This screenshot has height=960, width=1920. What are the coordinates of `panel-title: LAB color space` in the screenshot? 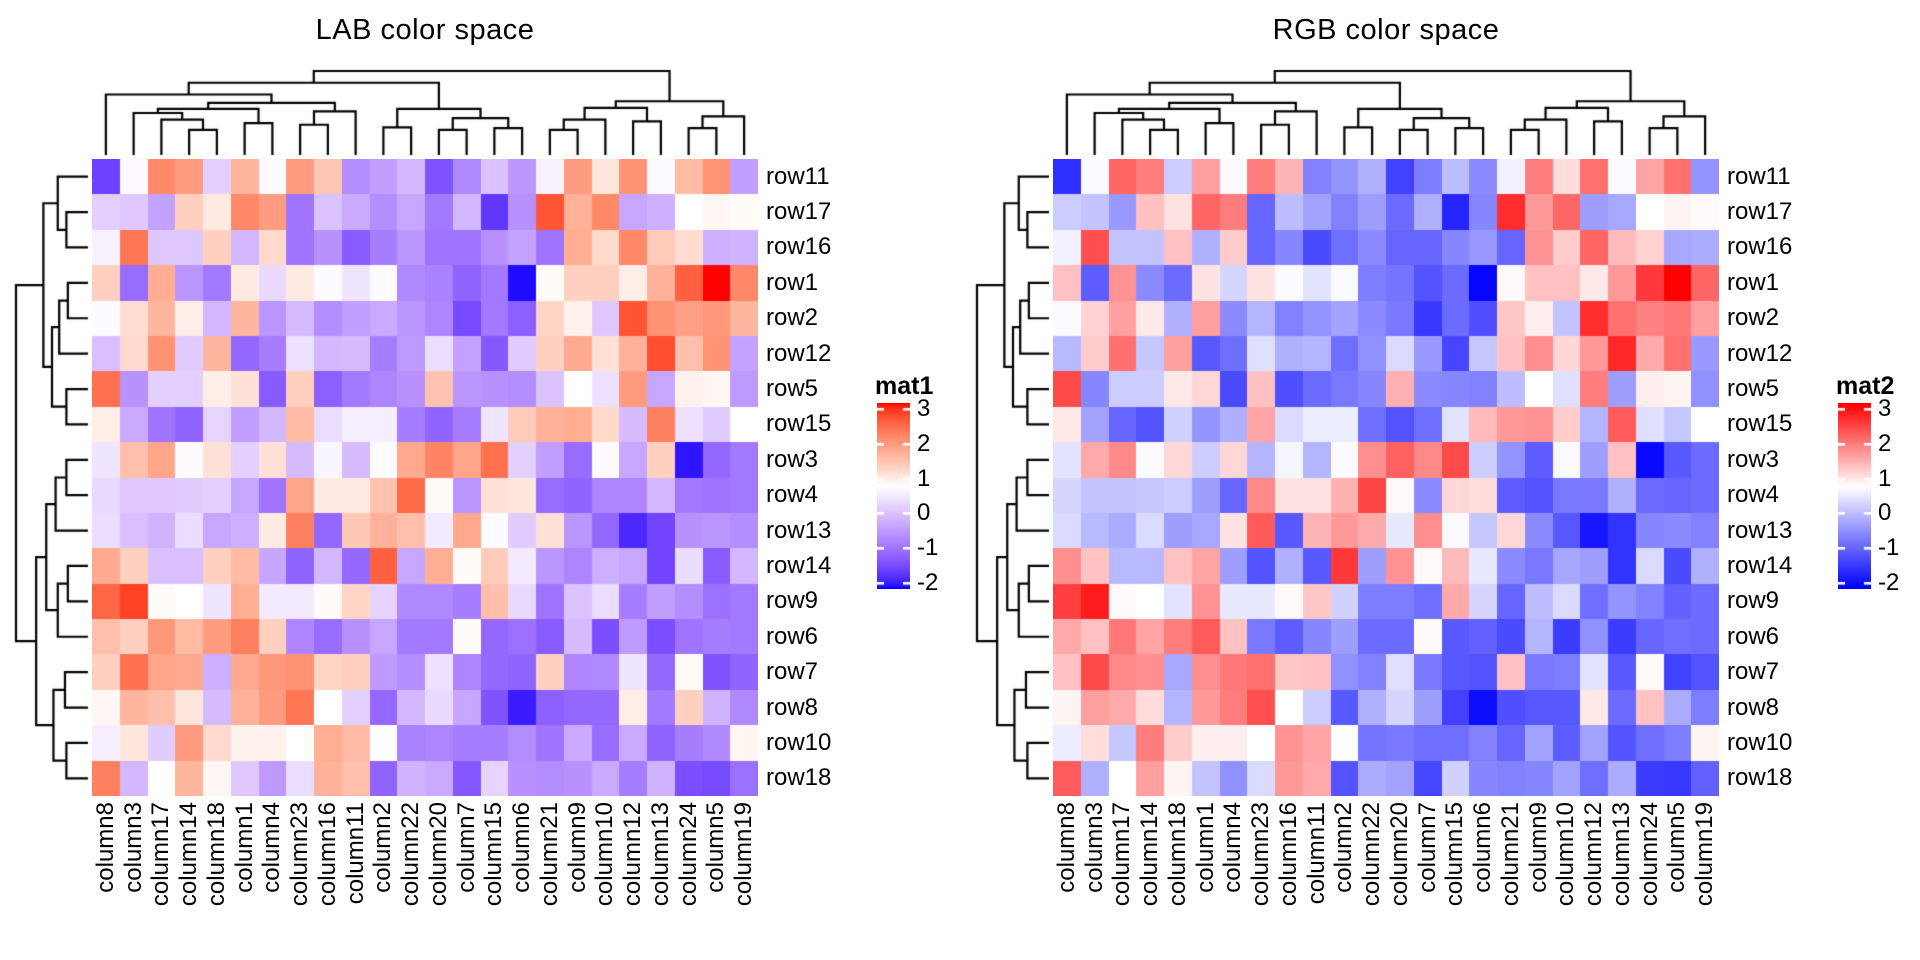 It's located at (425, 30).